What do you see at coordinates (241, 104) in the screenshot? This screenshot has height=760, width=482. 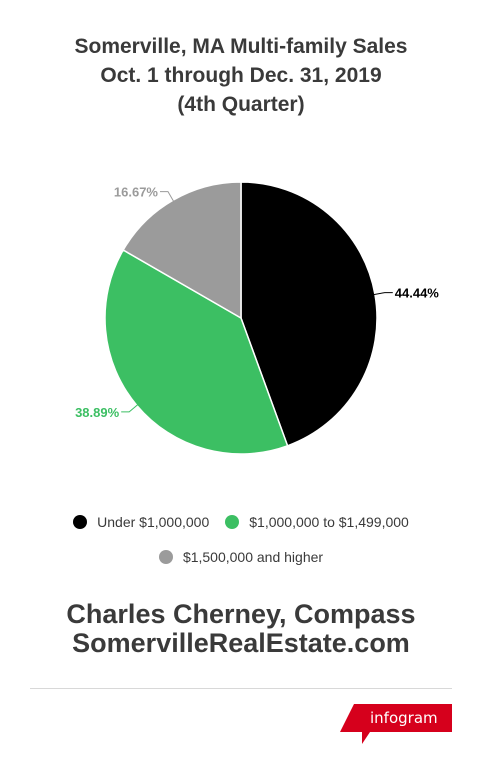 I see `title-line-3: (4th Quarter)` at bounding box center [241, 104].